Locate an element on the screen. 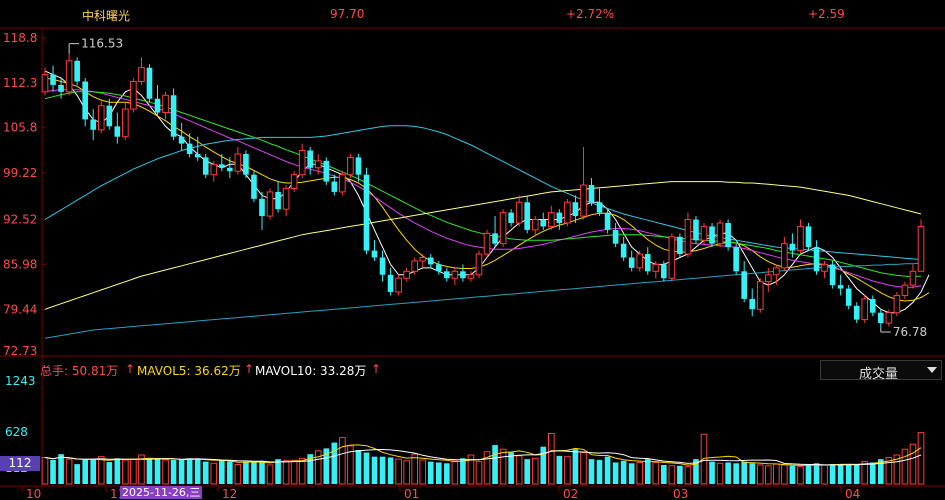 The height and width of the screenshot is (500, 945). x-tick-label: 02 is located at coordinates (570, 493).